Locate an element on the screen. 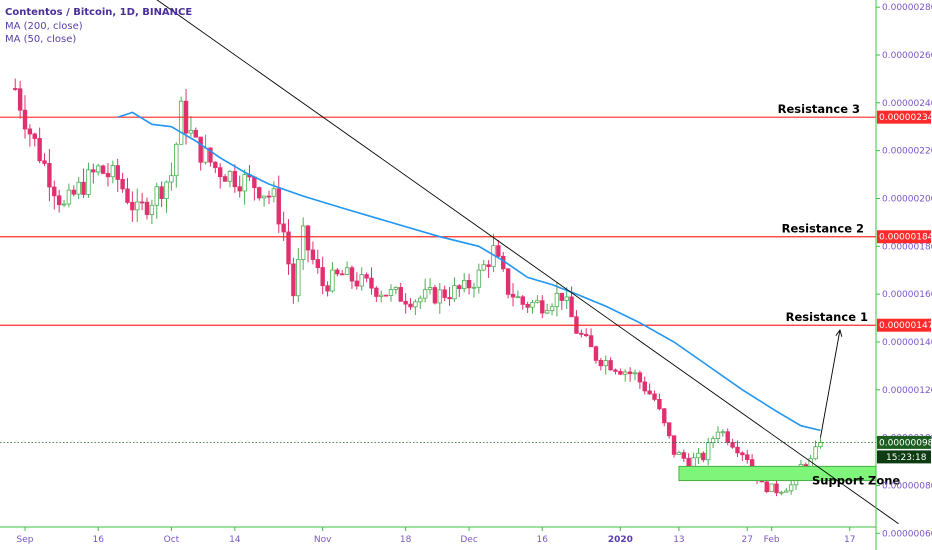  current-price-tag-bg is located at coordinates (904, 442).